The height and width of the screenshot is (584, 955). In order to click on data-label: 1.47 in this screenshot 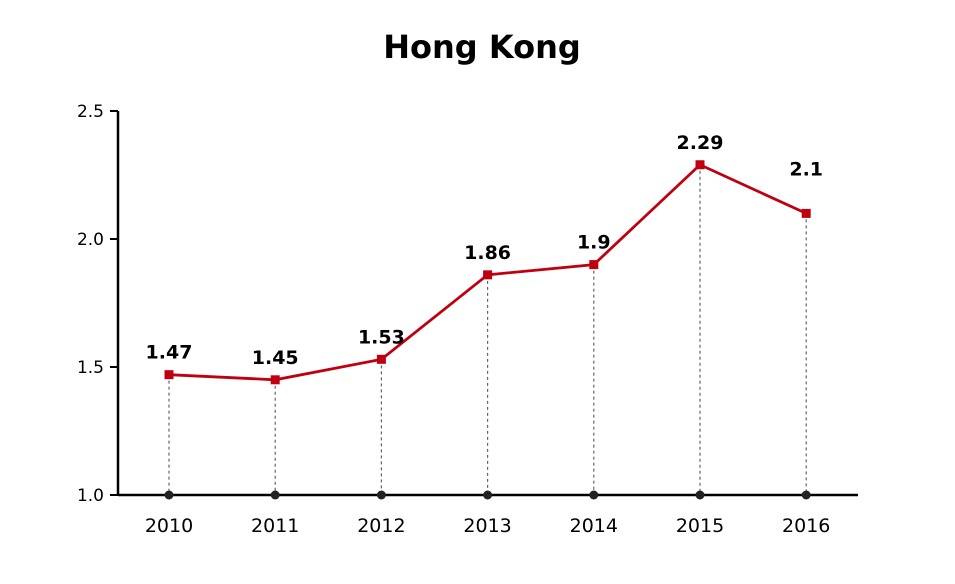, I will do `click(169, 353)`.